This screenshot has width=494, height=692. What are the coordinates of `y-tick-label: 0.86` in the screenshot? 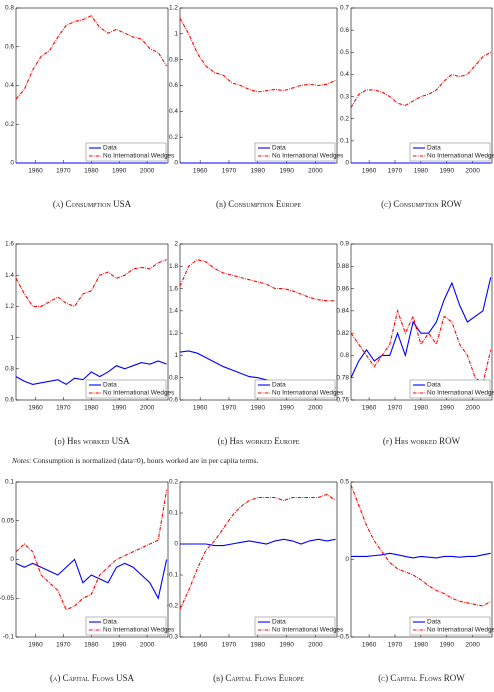 It's located at (342, 288).